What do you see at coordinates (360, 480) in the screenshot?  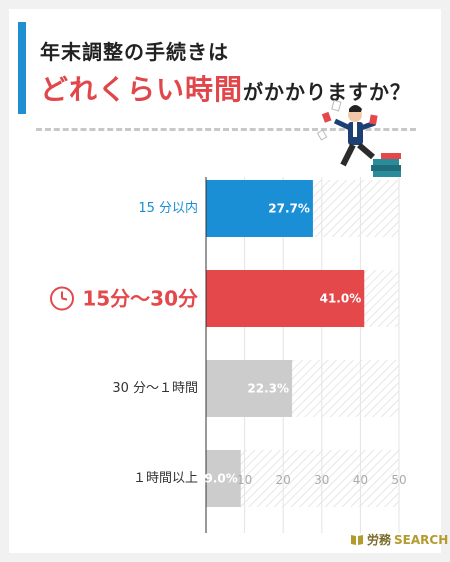 I see `x-tick-label: 40` at bounding box center [360, 480].